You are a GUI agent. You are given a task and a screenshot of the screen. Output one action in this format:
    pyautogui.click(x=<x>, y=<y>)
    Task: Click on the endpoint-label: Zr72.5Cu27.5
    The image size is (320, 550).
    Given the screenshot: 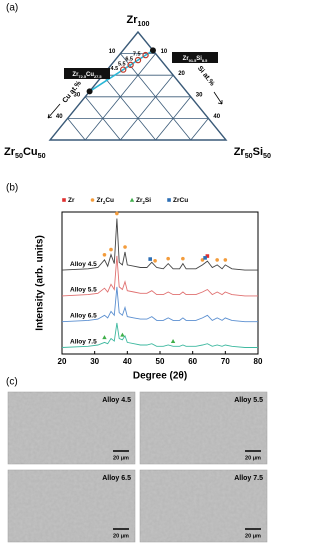 What is the action you would take?
    pyautogui.click(x=87, y=75)
    